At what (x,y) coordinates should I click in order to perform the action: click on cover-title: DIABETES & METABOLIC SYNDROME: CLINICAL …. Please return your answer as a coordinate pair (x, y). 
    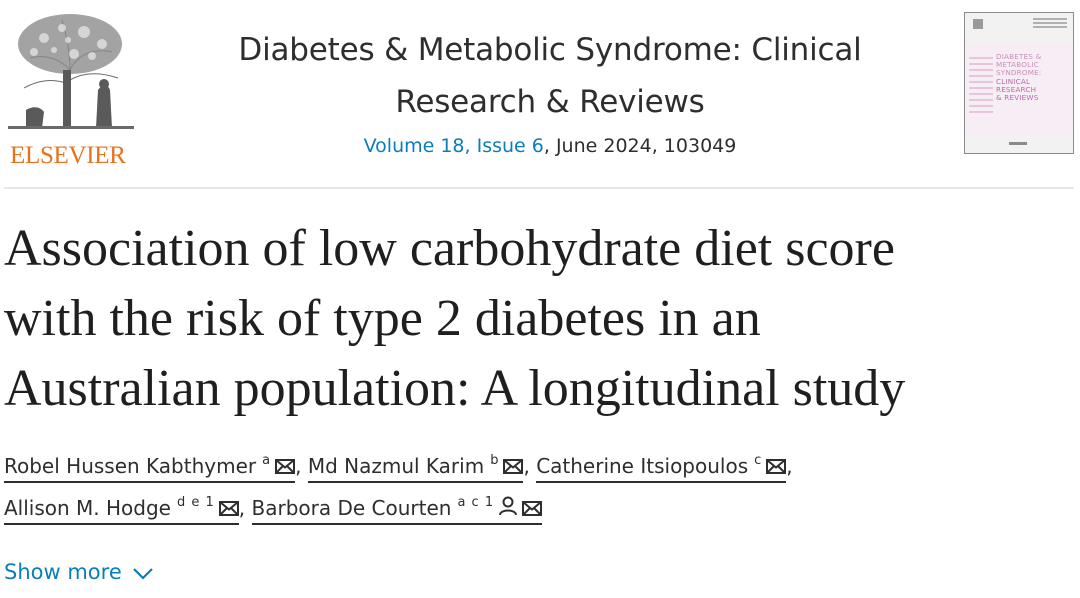
    Looking at the image, I should click on (1019, 77).